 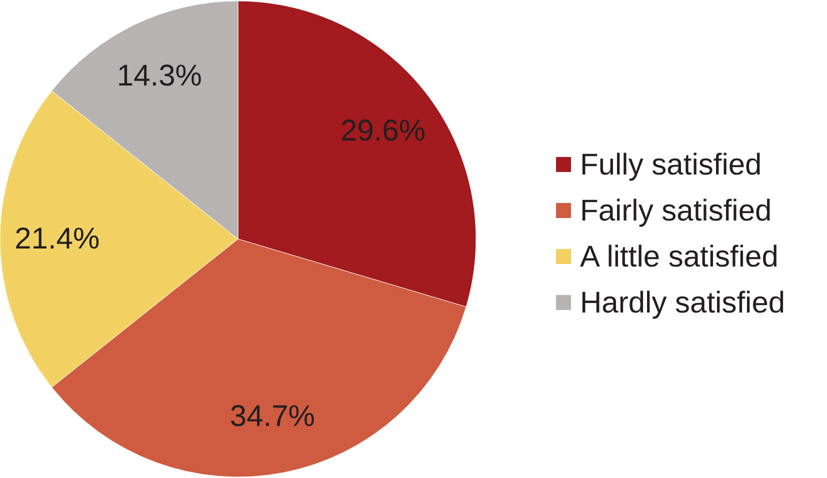 What do you see at coordinates (683, 303) in the screenshot?
I see `legend-label: Hardly satisfied` at bounding box center [683, 303].